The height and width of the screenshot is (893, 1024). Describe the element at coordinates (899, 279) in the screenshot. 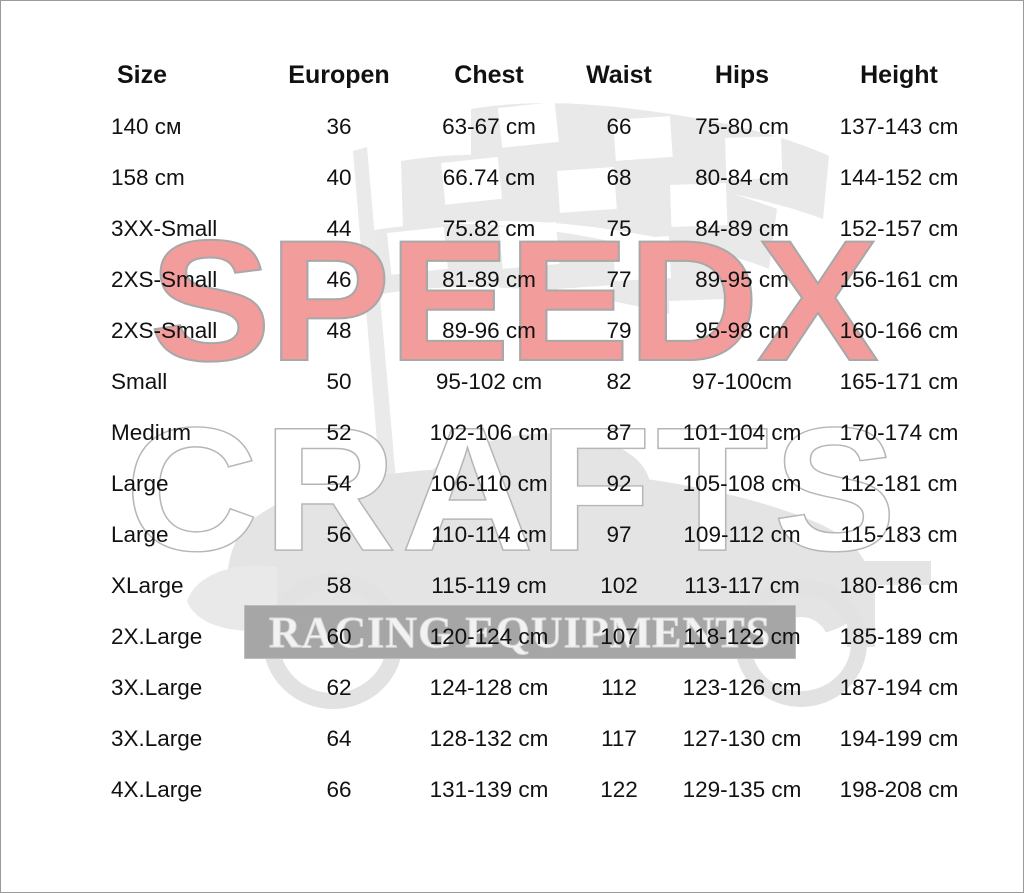

I see `cell-height: 156-161 cm` at that location.